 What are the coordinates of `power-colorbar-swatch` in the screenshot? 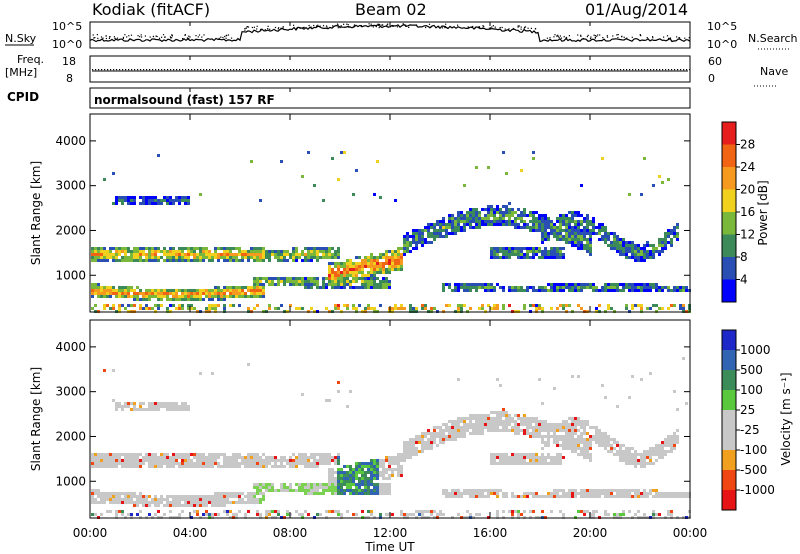 It's located at (729, 133).